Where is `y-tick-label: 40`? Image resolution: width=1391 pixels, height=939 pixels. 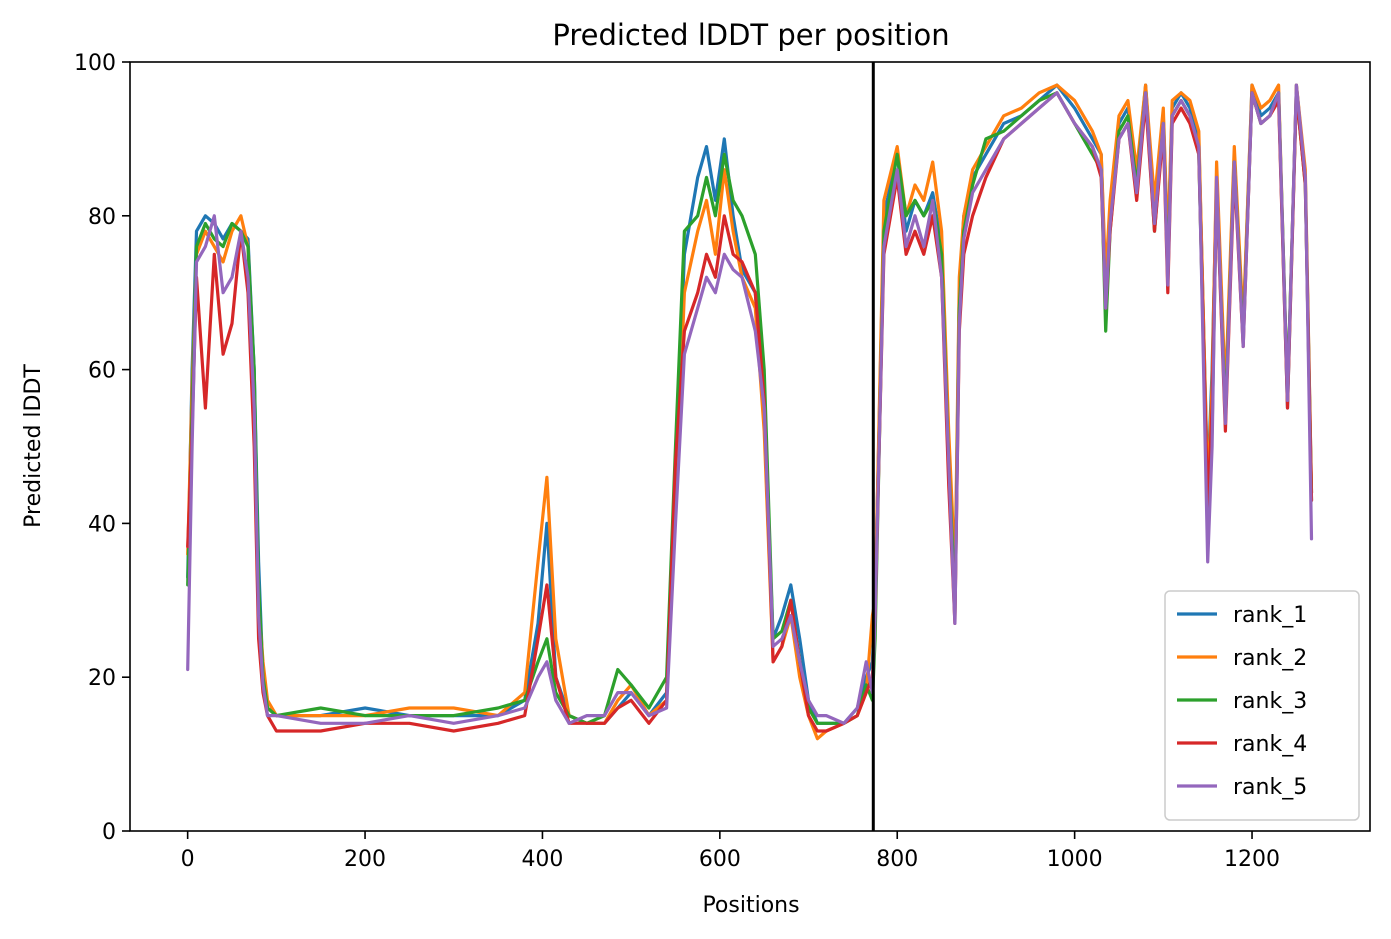
y-tick-label: 40 is located at coordinates (102, 524).